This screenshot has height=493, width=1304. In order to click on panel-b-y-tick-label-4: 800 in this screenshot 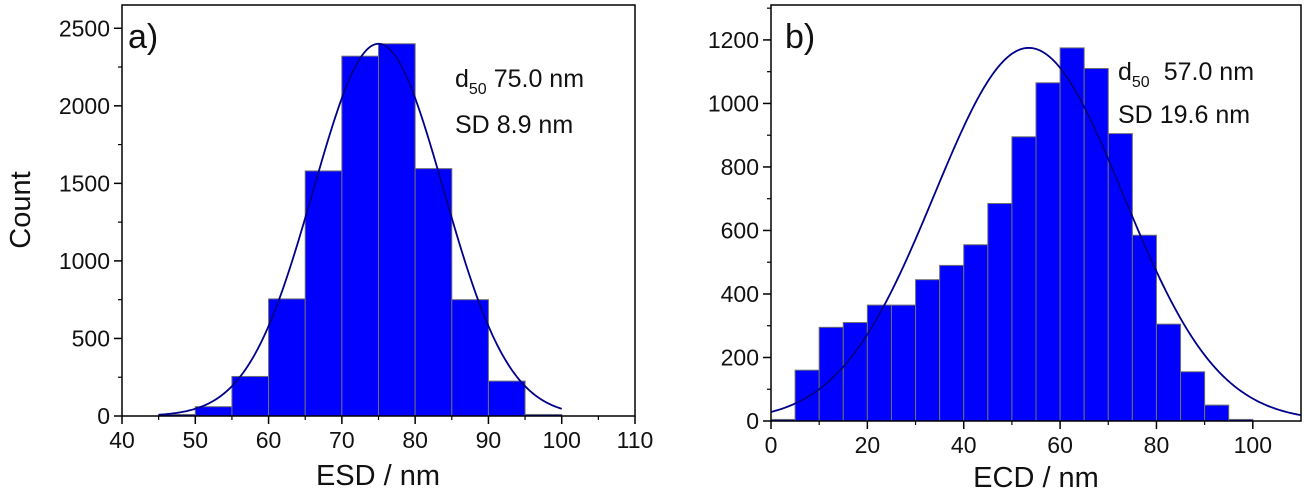, I will do `click(740, 167)`.